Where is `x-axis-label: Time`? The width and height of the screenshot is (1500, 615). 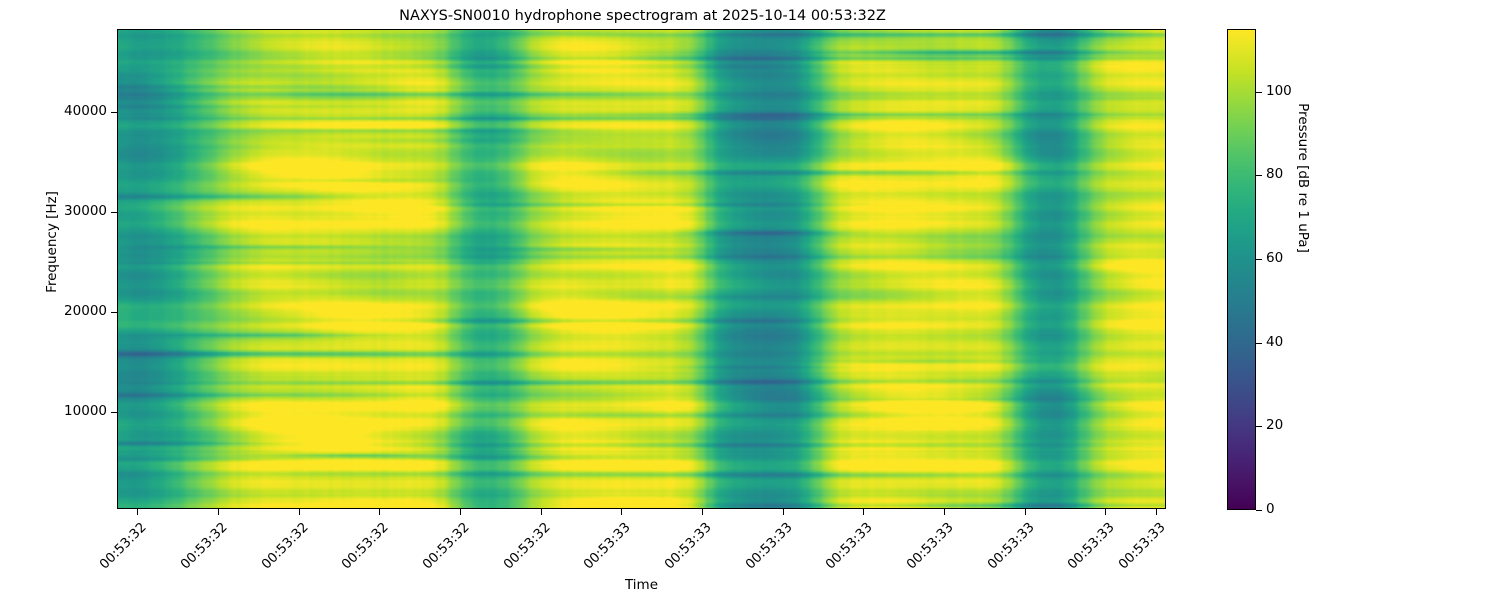 x-axis-label: Time is located at coordinates (641, 585).